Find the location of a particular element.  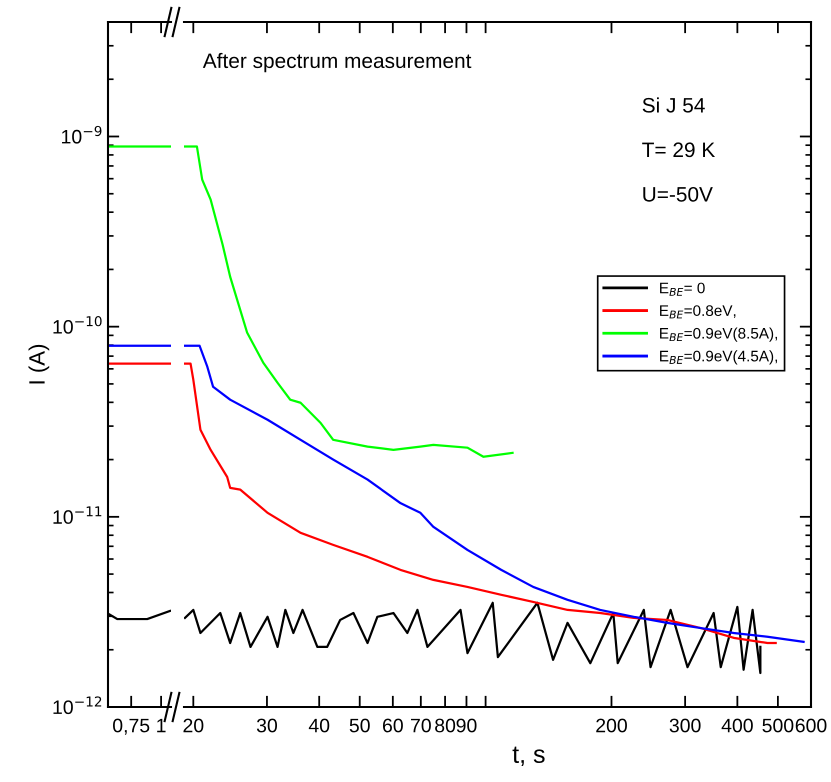

x-tick-label: 400 is located at coordinates (737, 725).